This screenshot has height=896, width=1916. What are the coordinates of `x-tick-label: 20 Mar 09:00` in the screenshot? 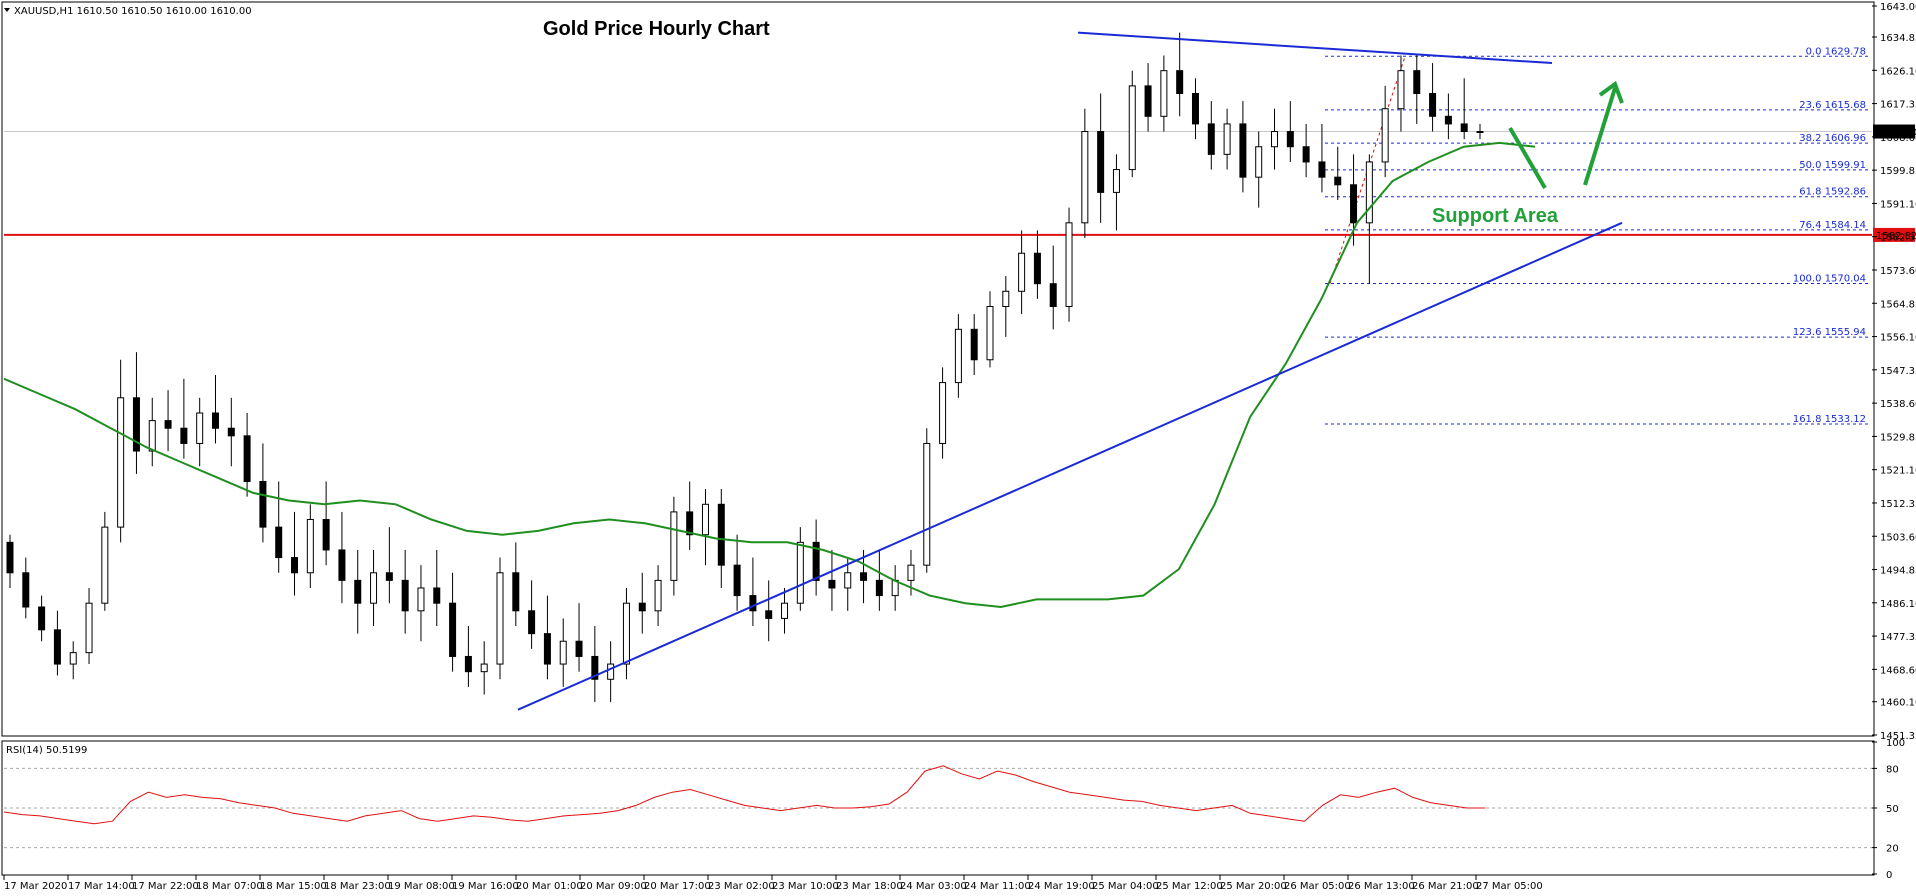 It's located at (613, 886).